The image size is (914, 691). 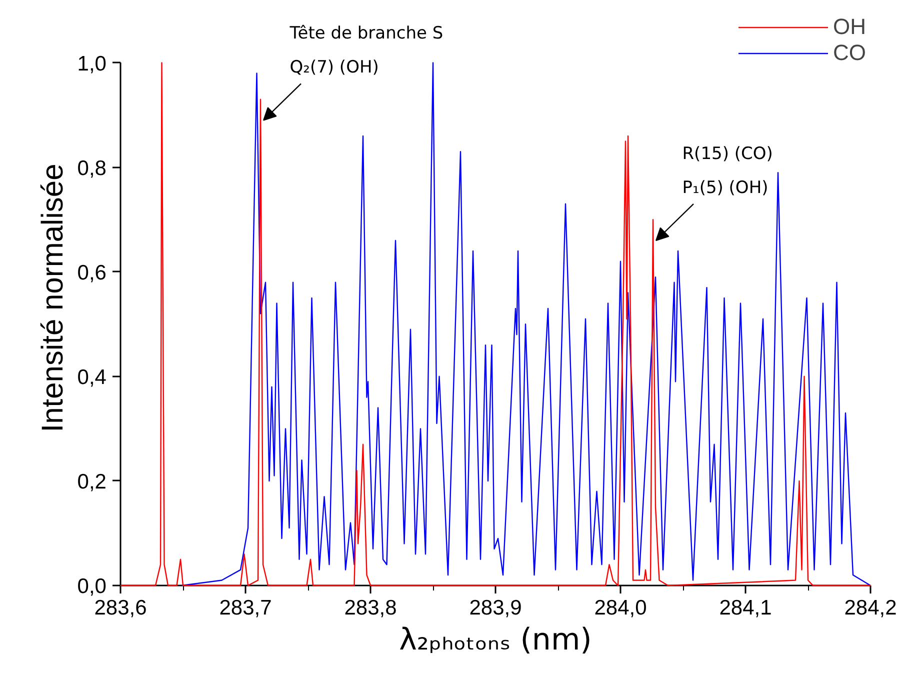 What do you see at coordinates (245, 608) in the screenshot?
I see `x-tick-label: 283,7` at bounding box center [245, 608].